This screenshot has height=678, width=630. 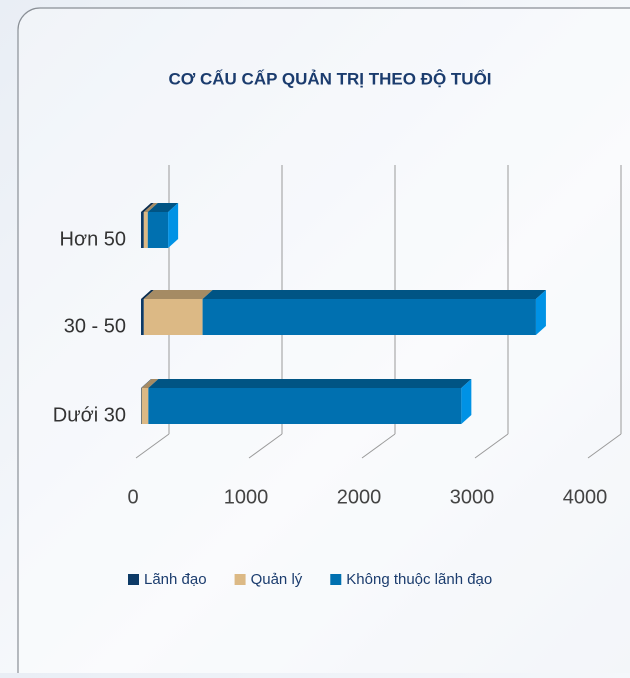 I want to click on legend-label: Quản lý, so click(x=277, y=579).